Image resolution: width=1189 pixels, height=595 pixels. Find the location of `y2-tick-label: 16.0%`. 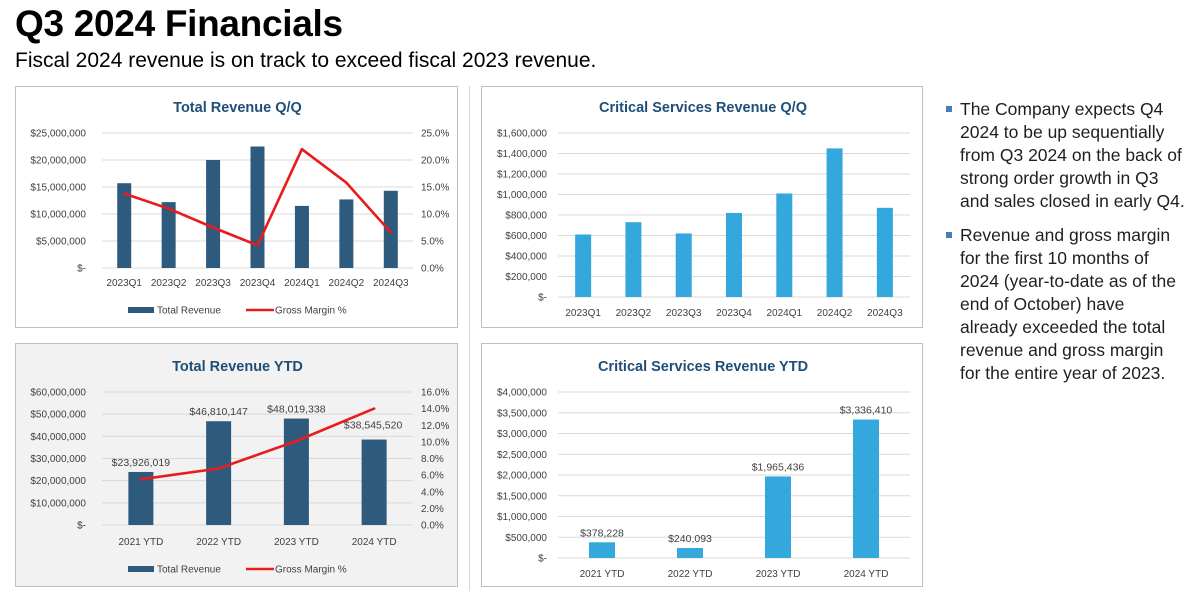

y2-tick-label: 16.0% is located at coordinates (435, 393).